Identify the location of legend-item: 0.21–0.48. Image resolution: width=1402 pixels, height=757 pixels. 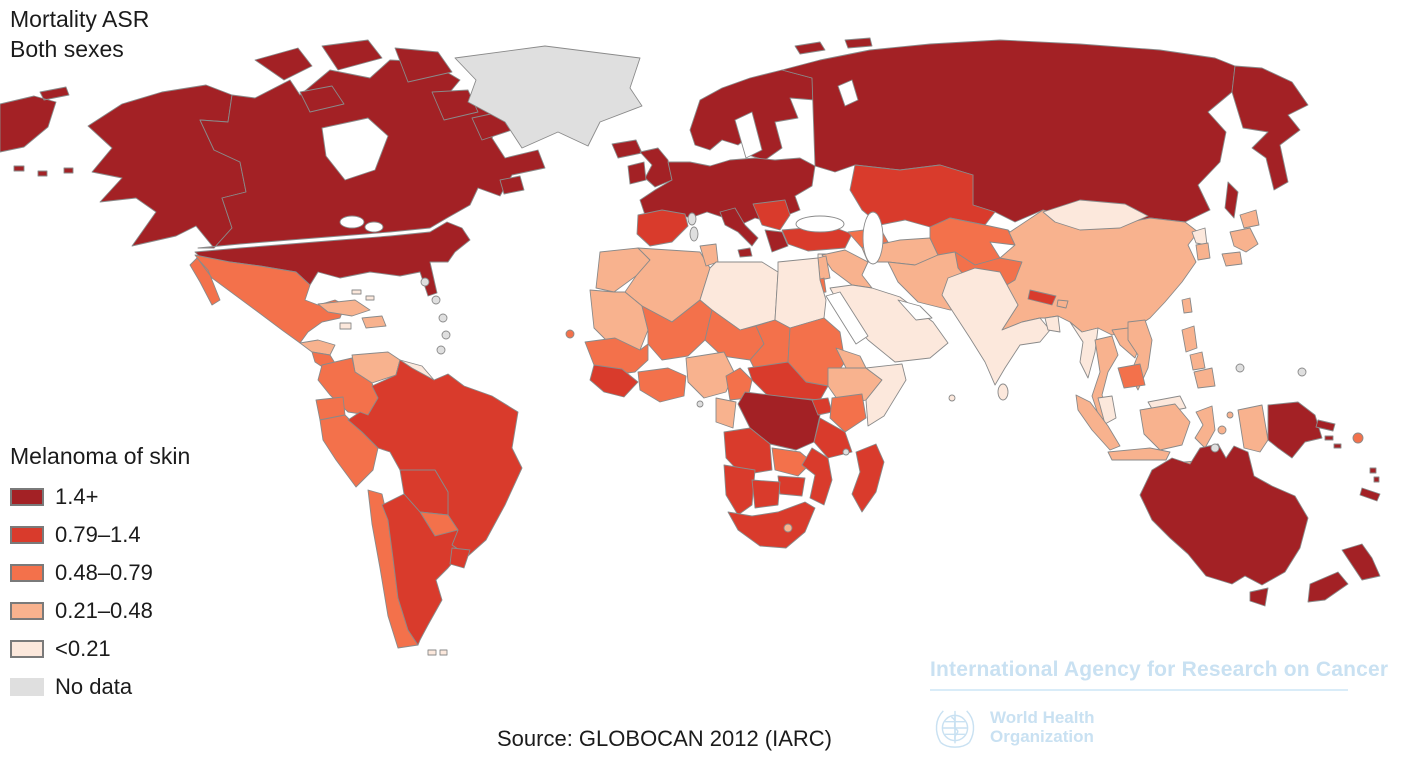
(100, 611).